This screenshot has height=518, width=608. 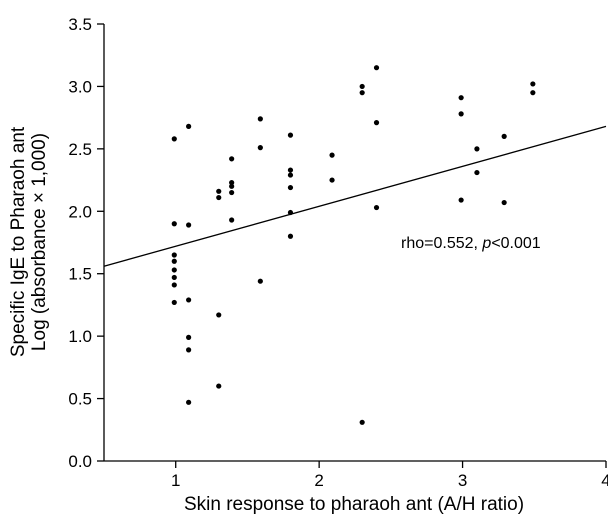 I want to click on x-tick-label: 2, so click(x=318, y=480).